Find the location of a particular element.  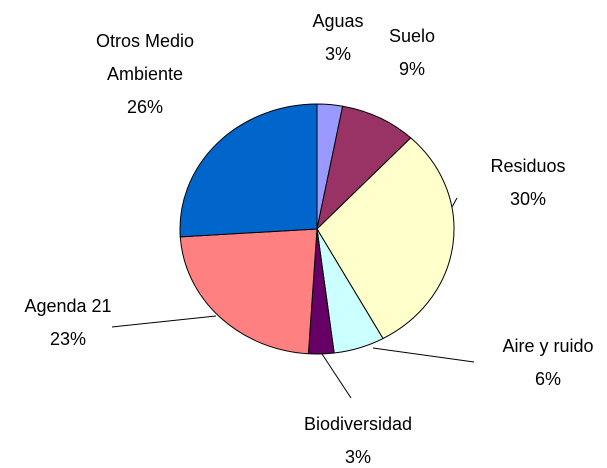

slice-label: Aire y ruido 6% is located at coordinates (545, 363).